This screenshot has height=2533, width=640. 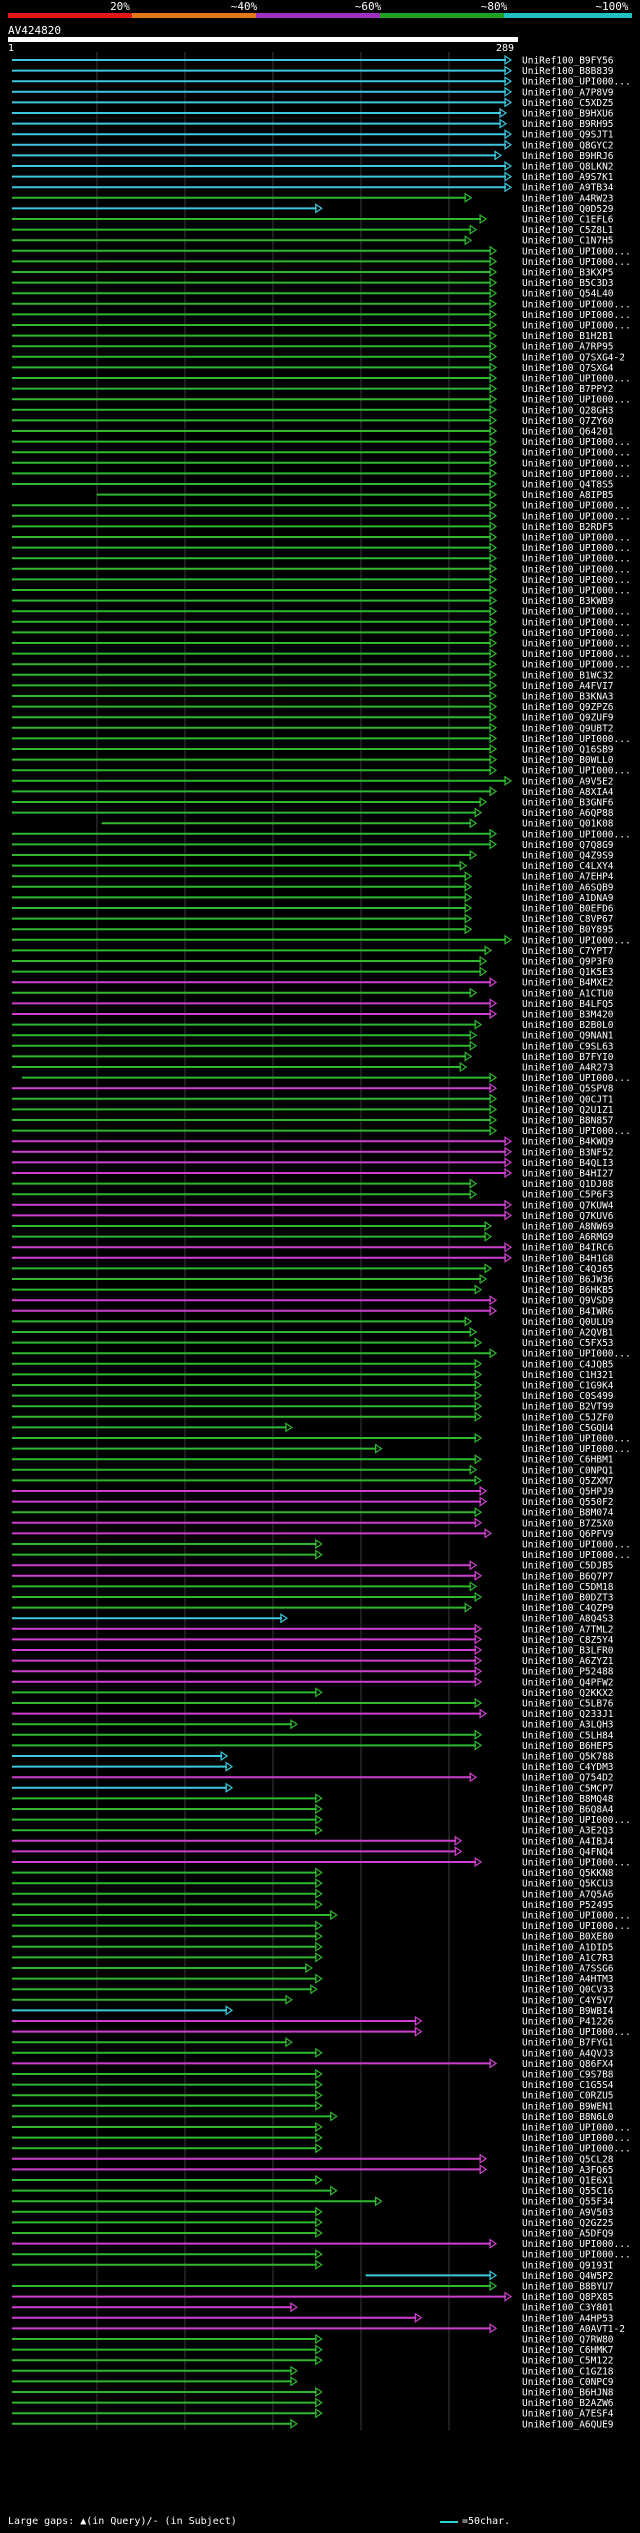 I want to click on hit-label: UniRef100_C4LXY4, so click(x=568, y=866).